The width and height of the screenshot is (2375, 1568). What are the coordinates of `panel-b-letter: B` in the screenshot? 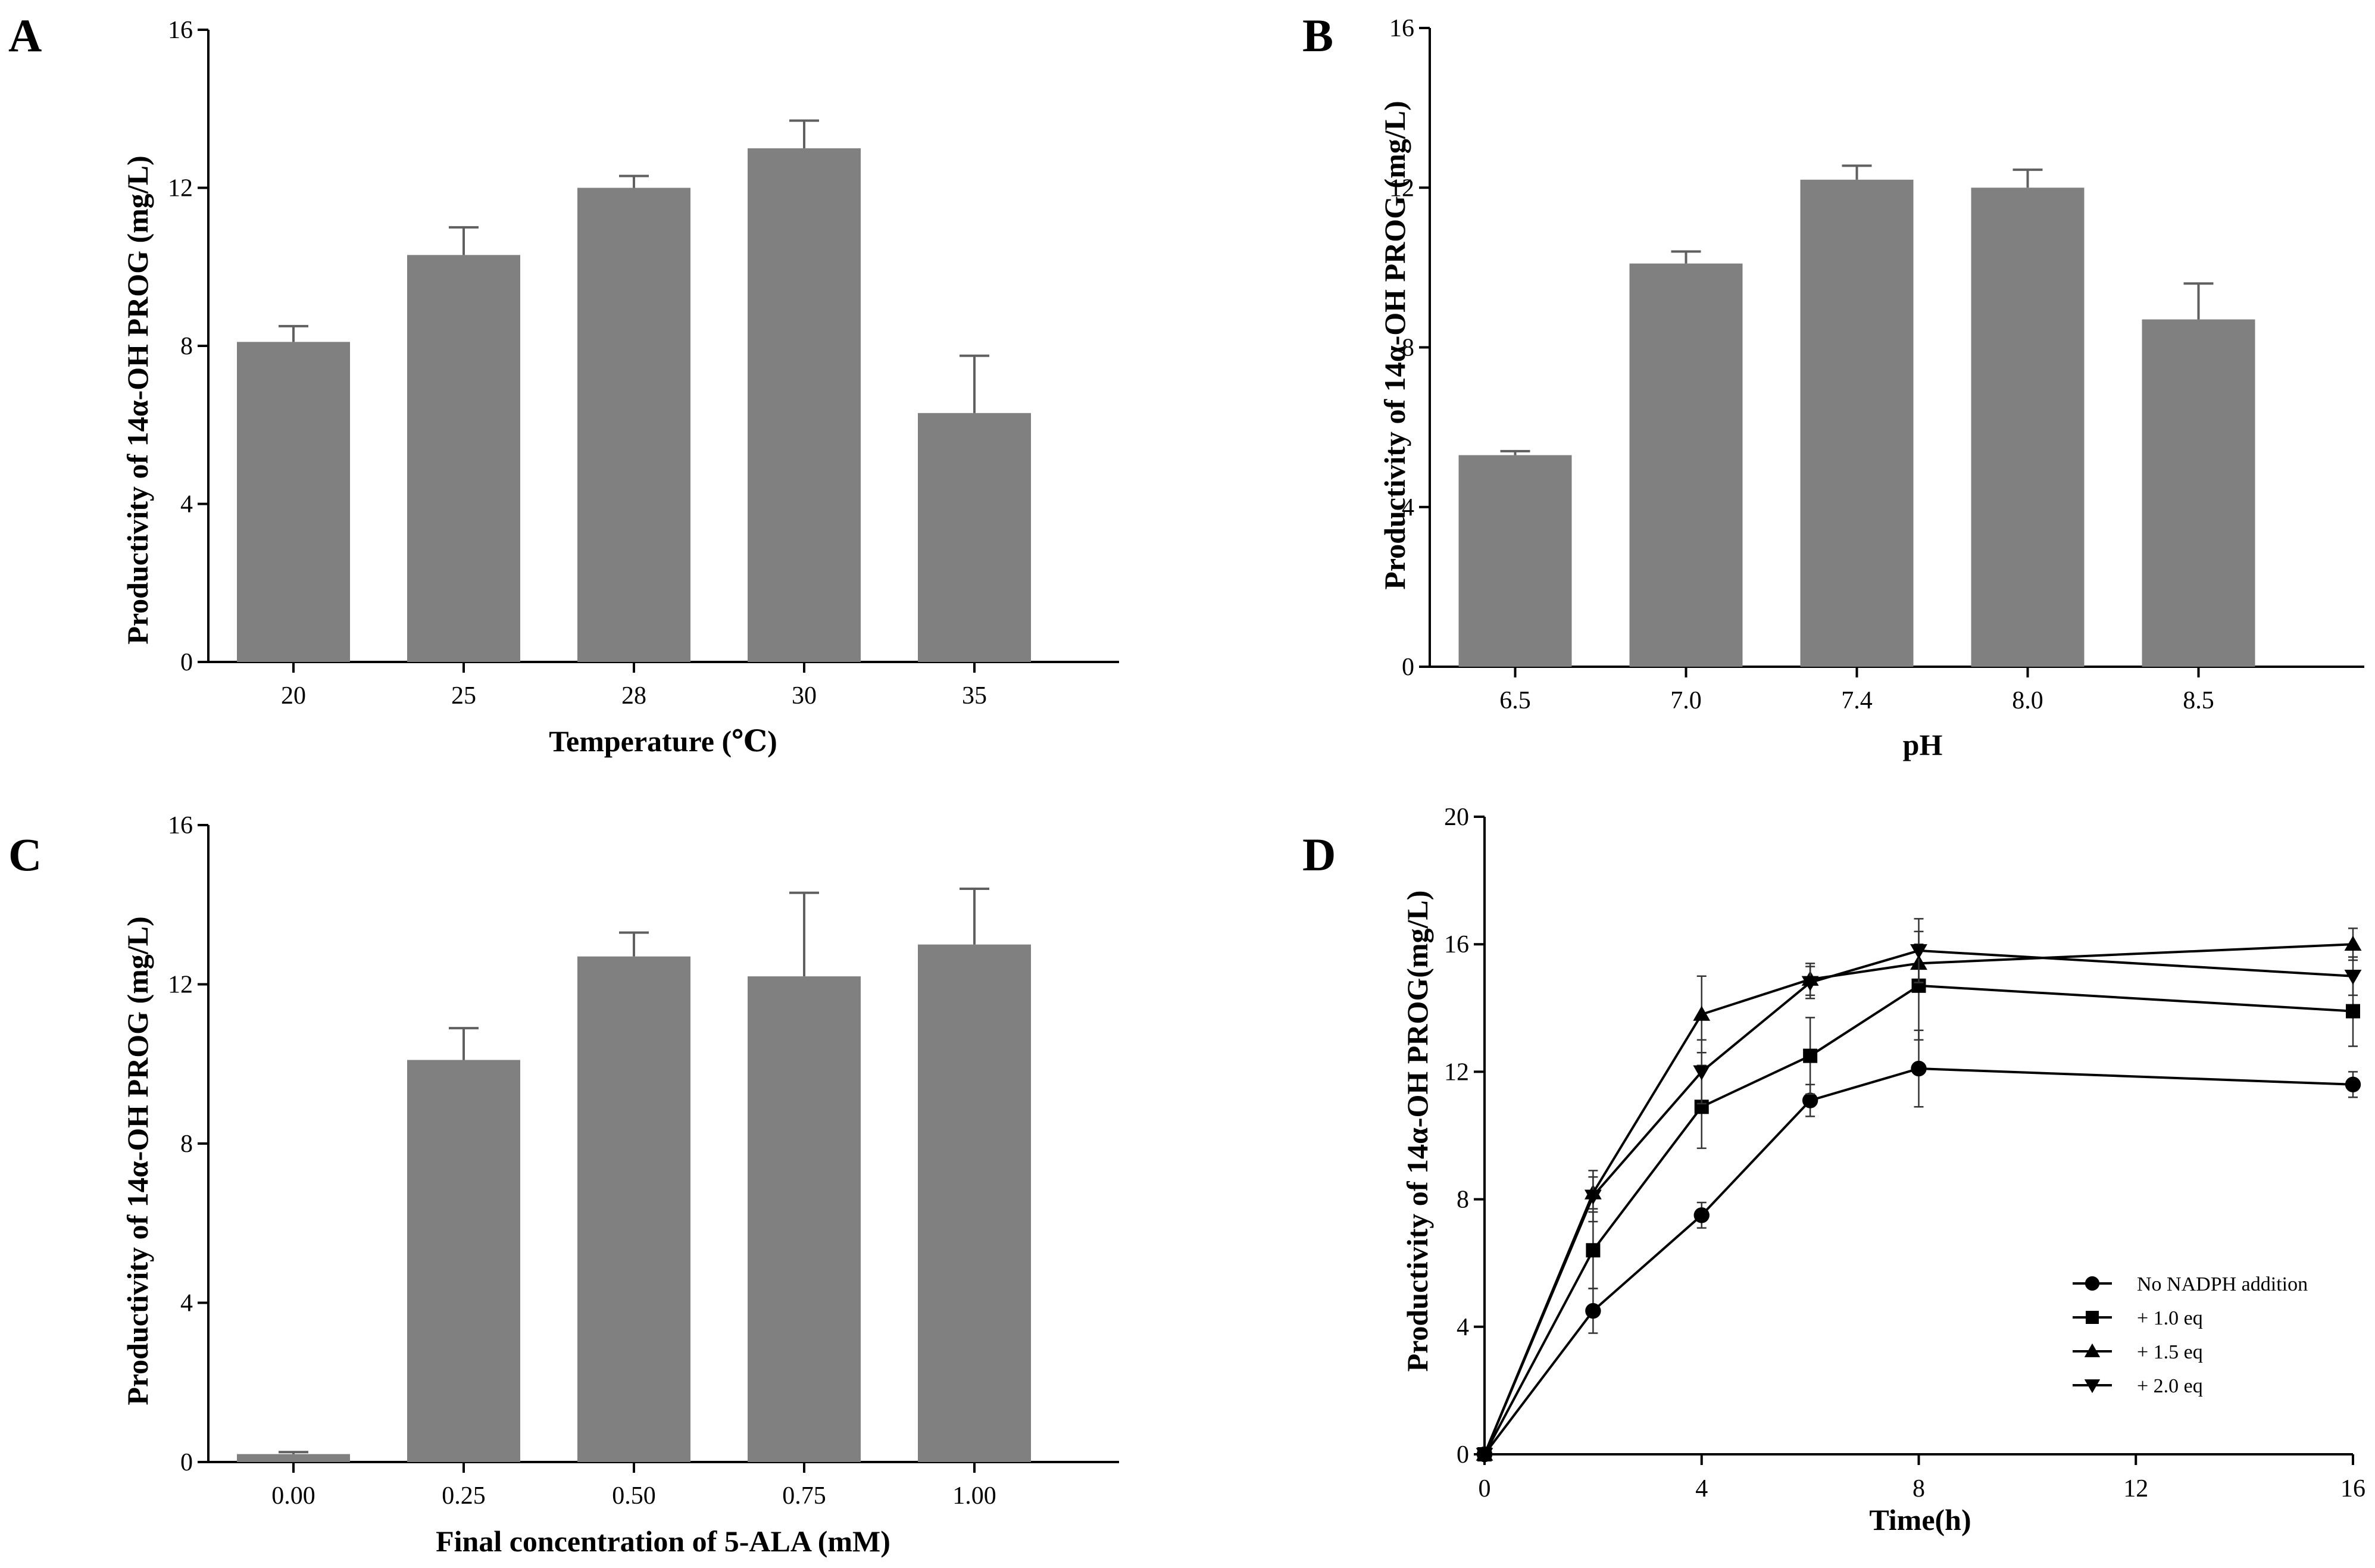 It's located at (1317, 35).